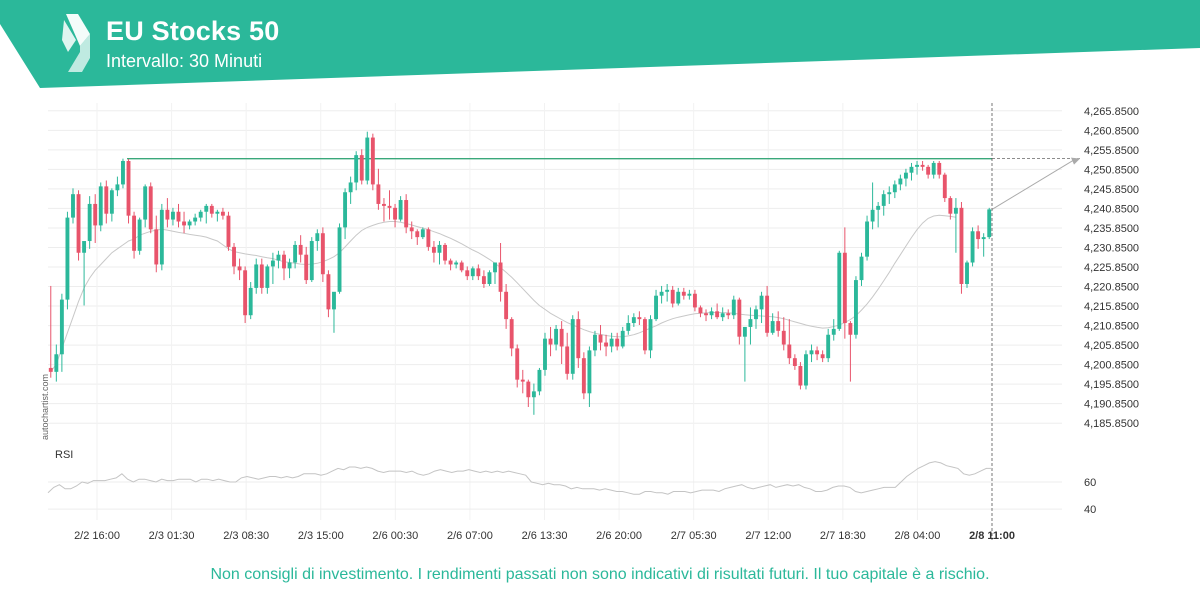 This screenshot has width=1200, height=600. Describe the element at coordinates (1034, 184) in the screenshot. I see `projection-line` at that location.